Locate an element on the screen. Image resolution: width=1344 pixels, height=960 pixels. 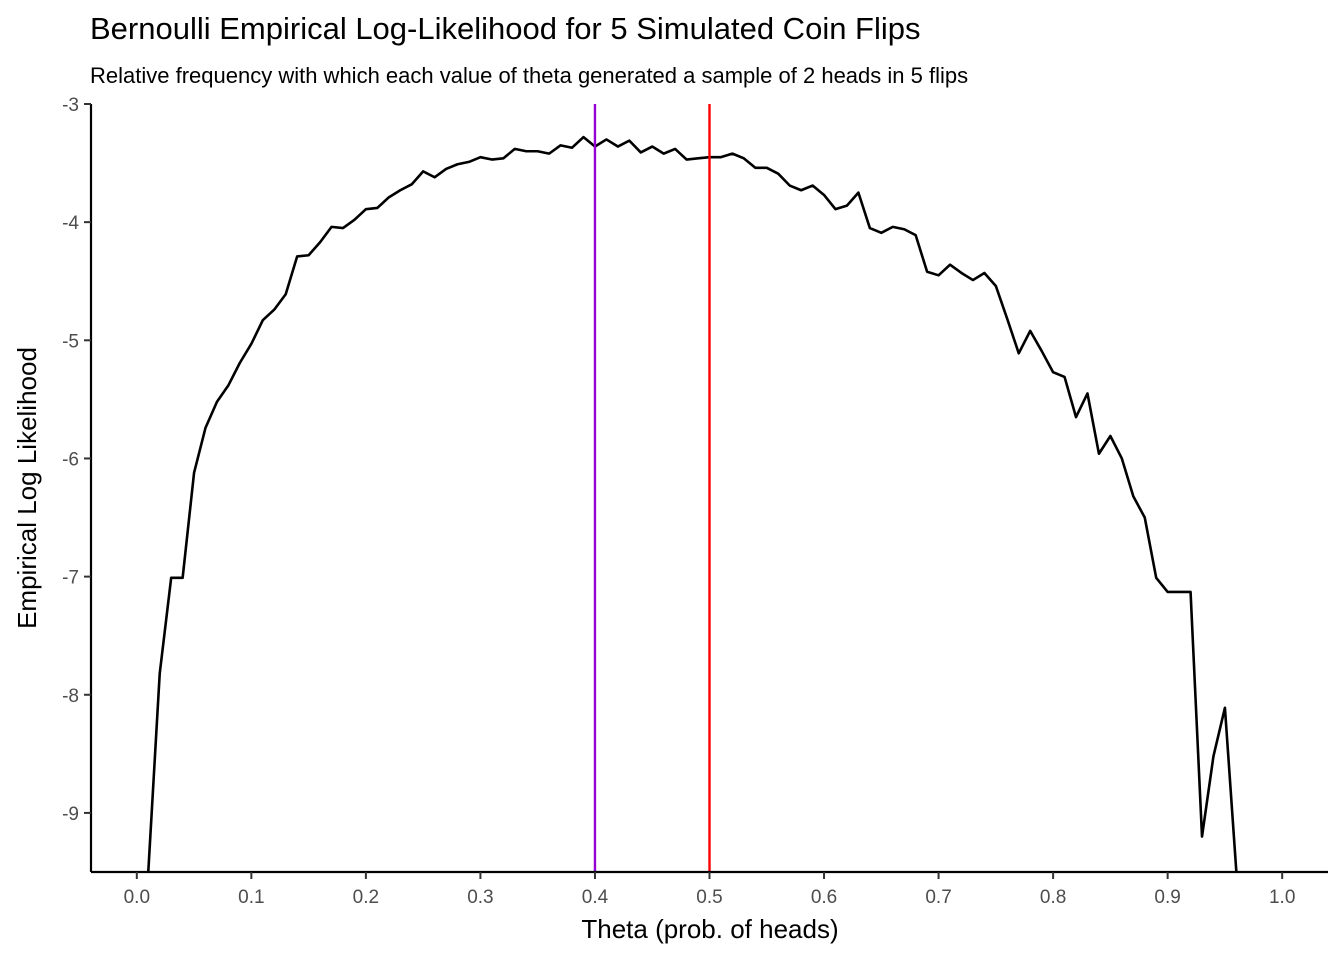
x-tick-label-4: 0.4 is located at coordinates (595, 897).